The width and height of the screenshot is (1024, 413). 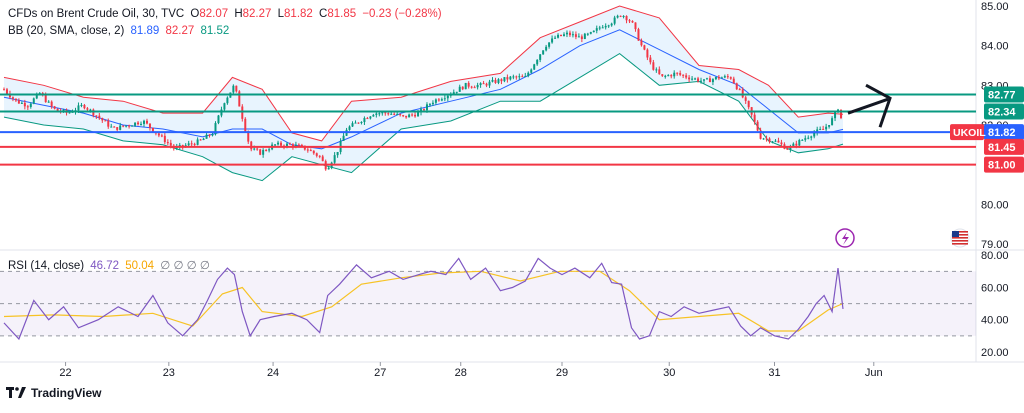 What do you see at coordinates (995, 245) in the screenshot?
I see `price-tick-label: 79.00` at bounding box center [995, 245].